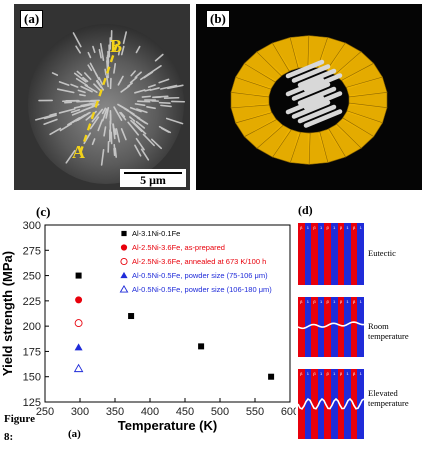 The height and width of the screenshot is (449, 427). Describe the element at coordinates (115, 412) in the screenshot. I see `x-tick-label: 350` at that location.